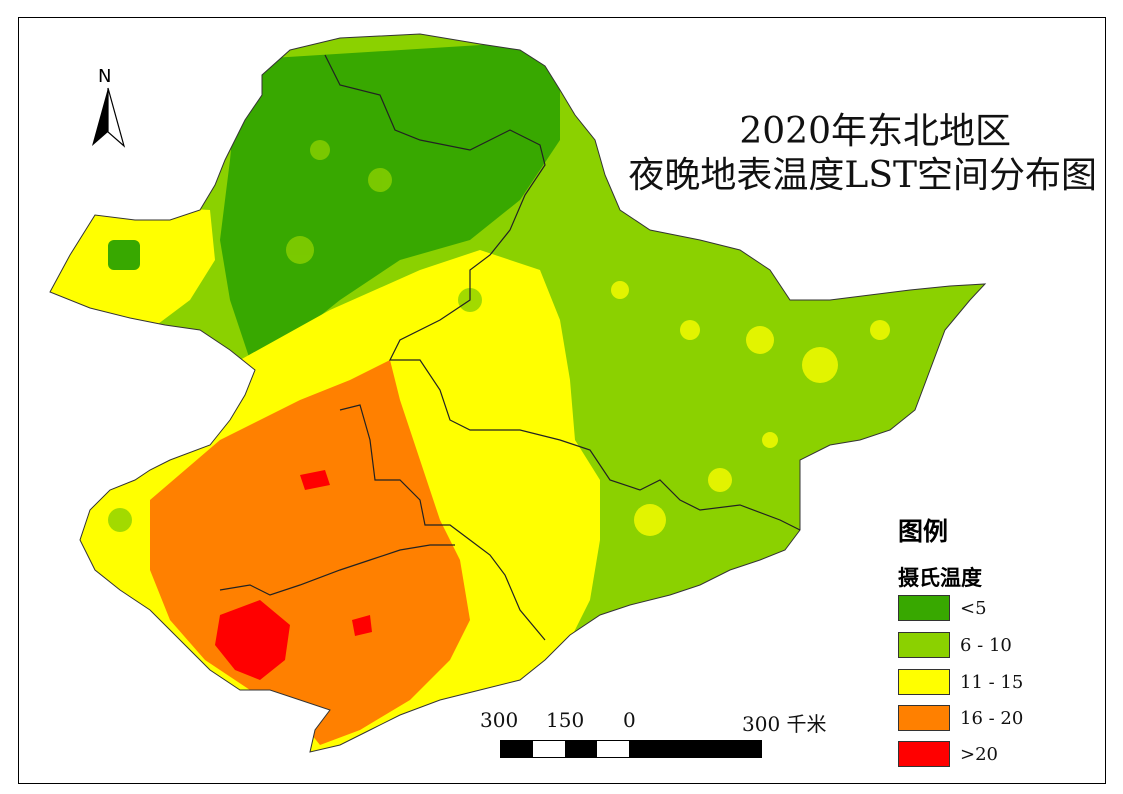  Describe the element at coordinates (940, 578) in the screenshot. I see `legend-subtitle: 摄氏温度` at that location.